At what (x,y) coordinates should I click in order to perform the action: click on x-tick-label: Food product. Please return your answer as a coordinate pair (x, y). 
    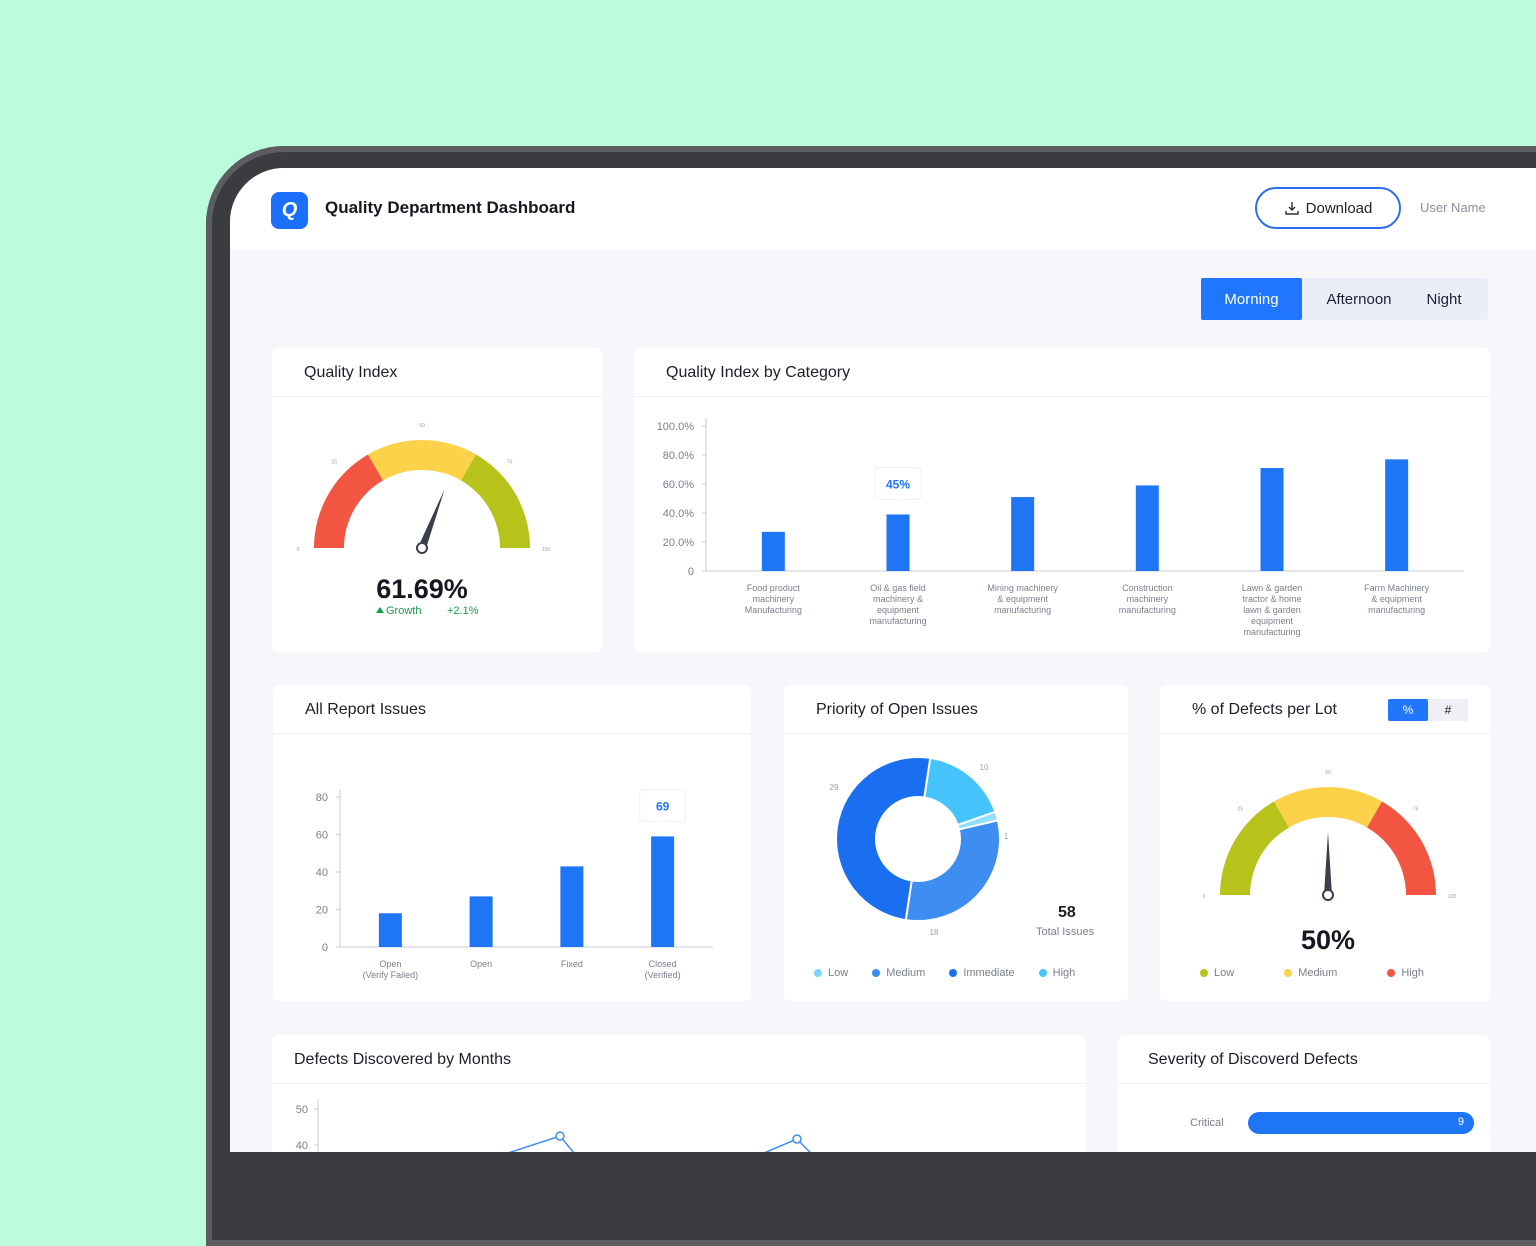
    Looking at the image, I should click on (774, 588).